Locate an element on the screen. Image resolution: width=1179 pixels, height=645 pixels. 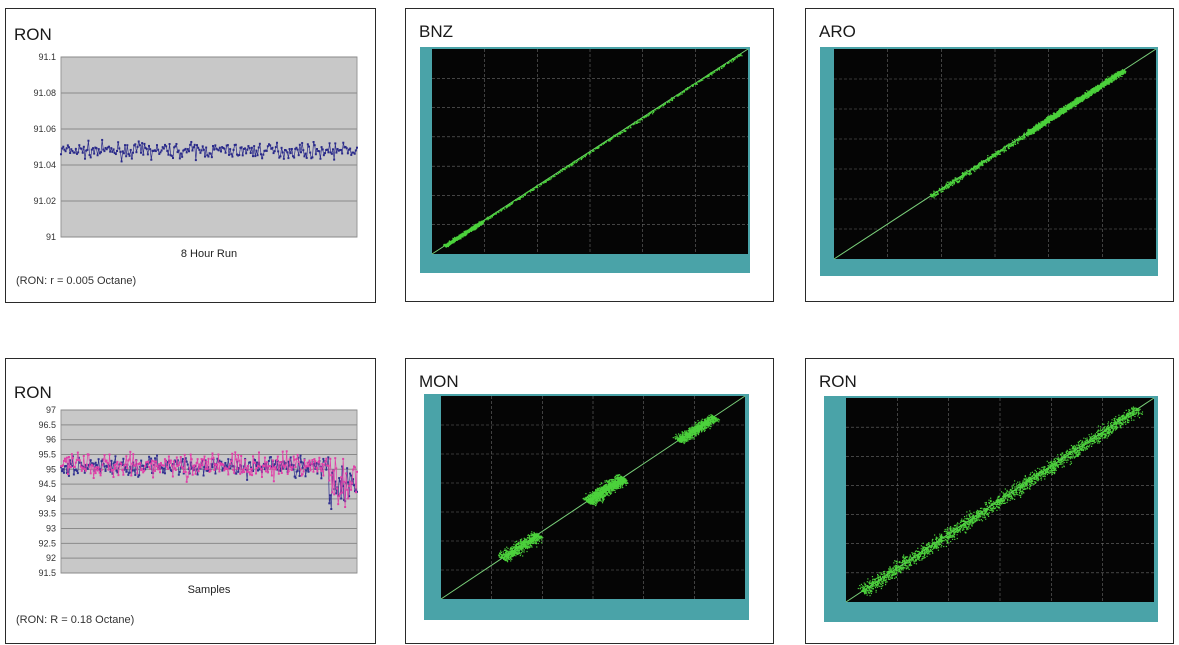
panel-ron-scatter: RON is located at coordinates (989, 501).